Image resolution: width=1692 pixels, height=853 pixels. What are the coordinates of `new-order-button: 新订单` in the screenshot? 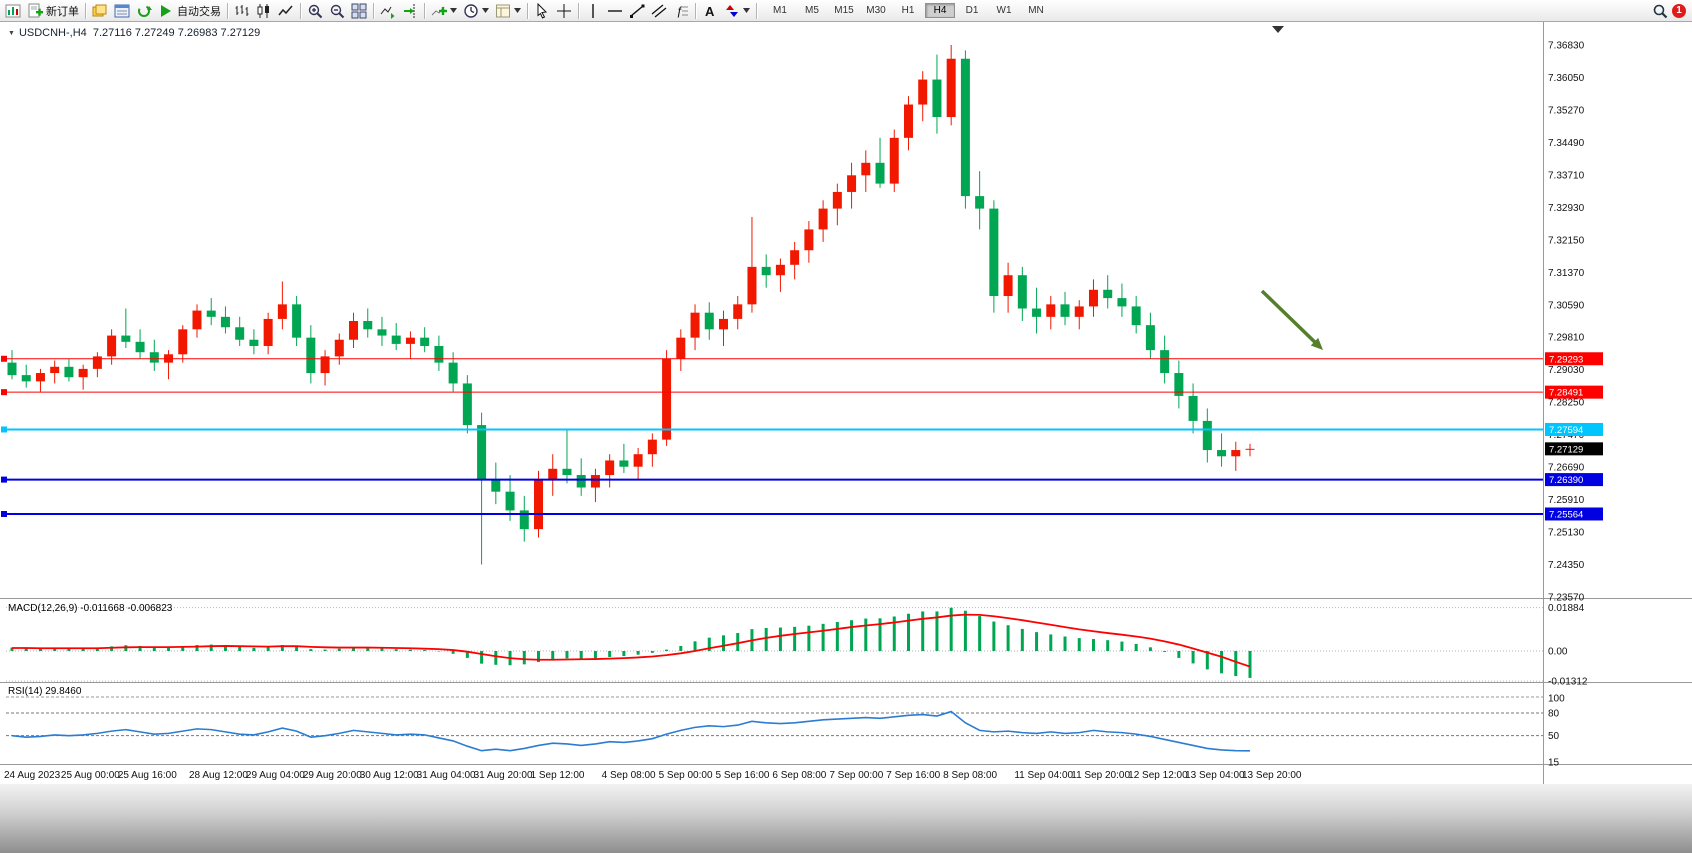 It's located at (53, 11).